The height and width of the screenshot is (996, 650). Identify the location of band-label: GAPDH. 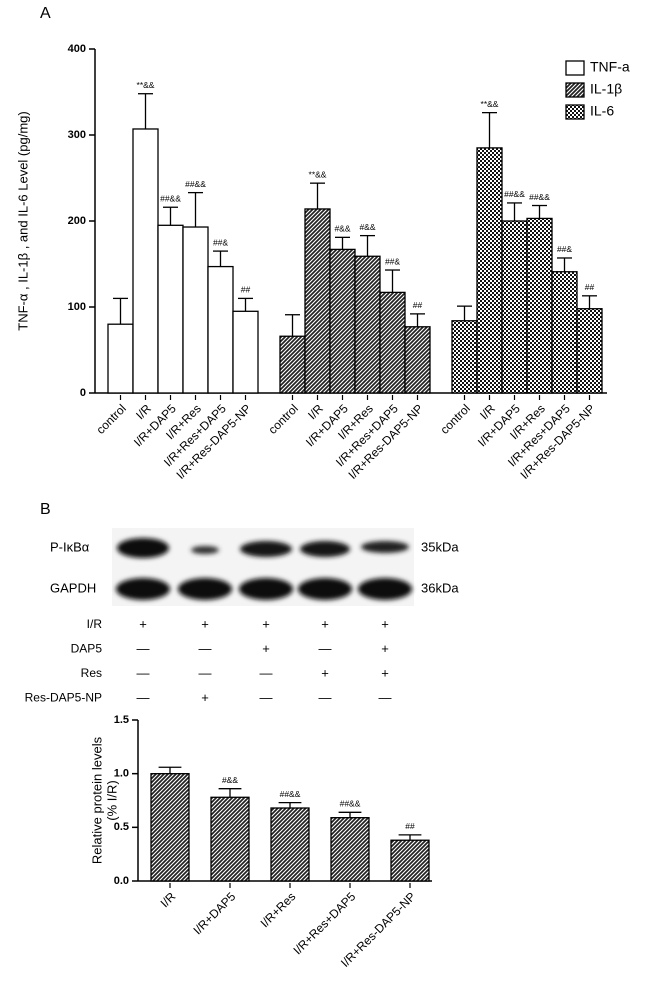
(73, 587).